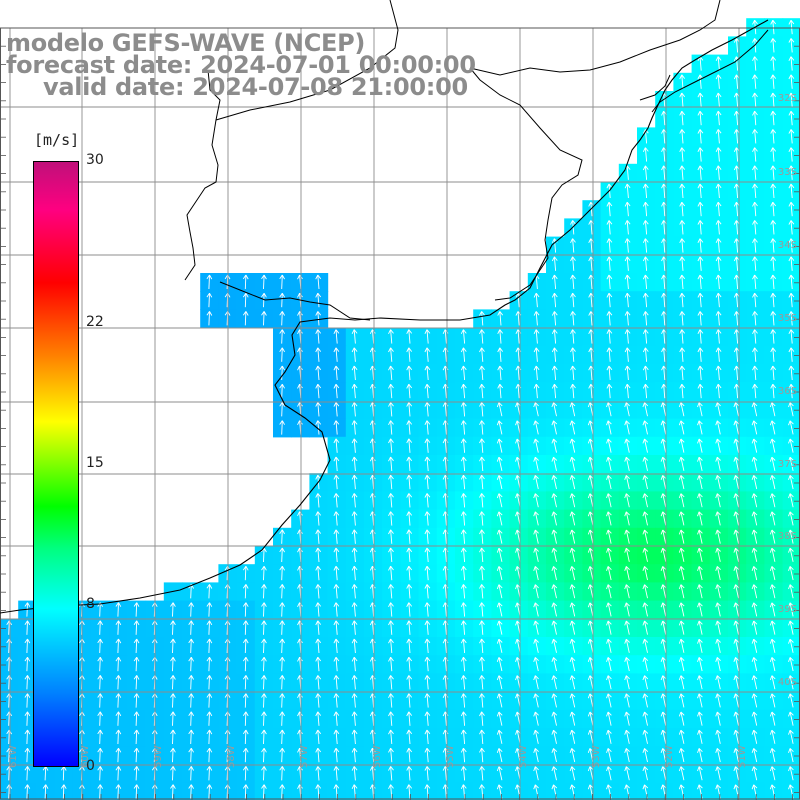 This screenshot has height=800, width=800. Describe the element at coordinates (377, 756) in the screenshot. I see `longitude-label: 56W` at that location.